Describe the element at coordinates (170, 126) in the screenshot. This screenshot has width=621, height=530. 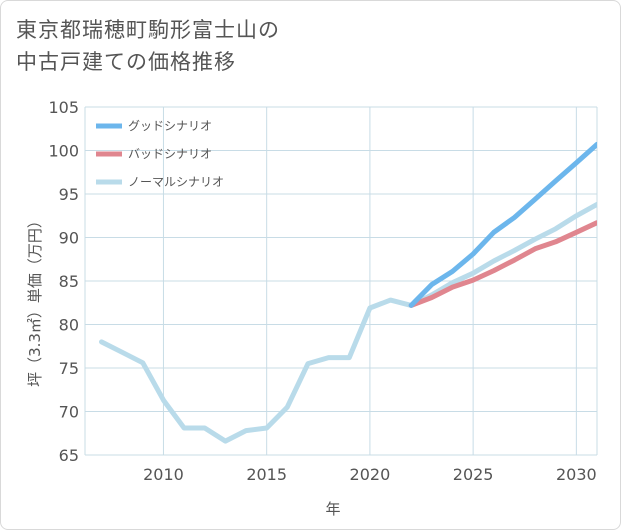
I see `legend-label: グッドシナリオ` at that location.